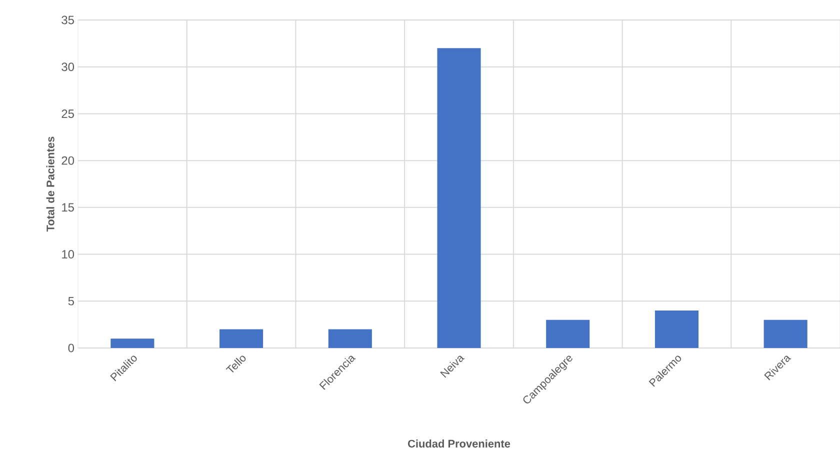 This screenshot has width=840, height=465. I want to click on y-tick-label: 0, so click(71, 348).